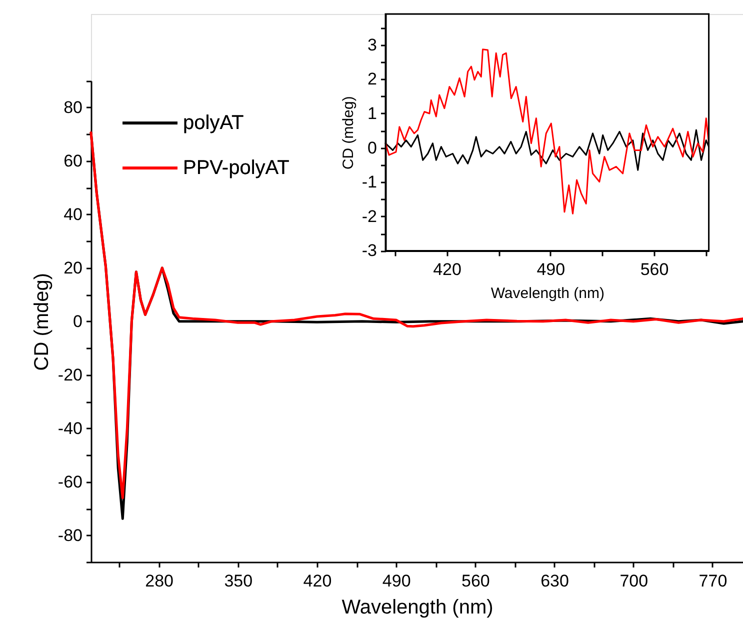 Image resolution: width=743 pixels, height=638 pixels. What do you see at coordinates (70, 535) in the screenshot?
I see `y-tick-label: -80` at bounding box center [70, 535].